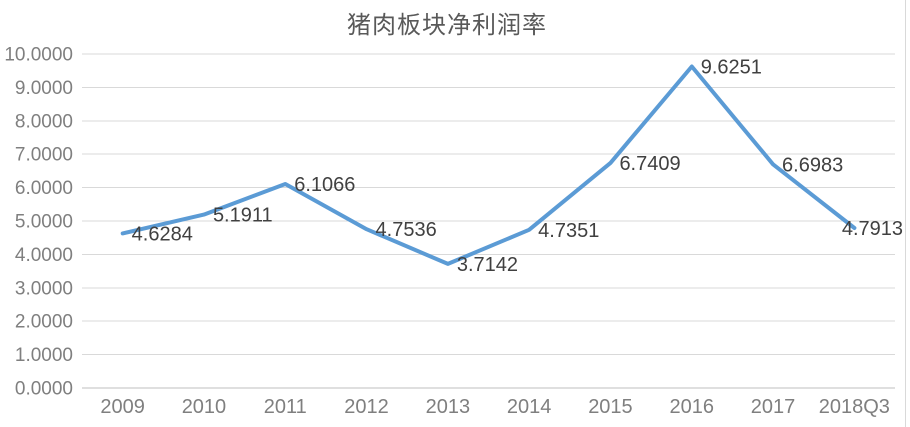 The width and height of the screenshot is (910, 427). Describe the element at coordinates (487, 265) in the screenshot. I see `data-label: 3.7142` at that location.